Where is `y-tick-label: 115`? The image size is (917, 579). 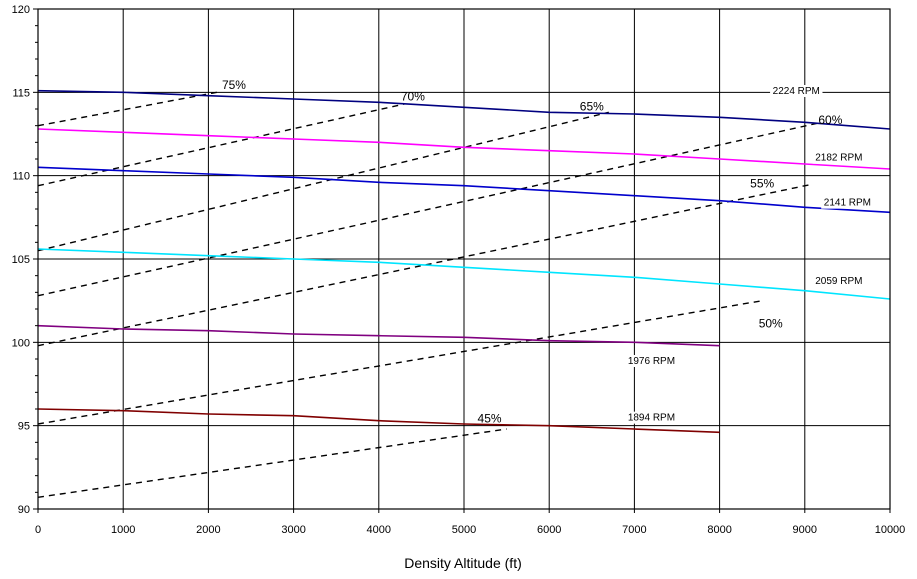
y-tick-label: 115 is located at coordinates (21, 93).